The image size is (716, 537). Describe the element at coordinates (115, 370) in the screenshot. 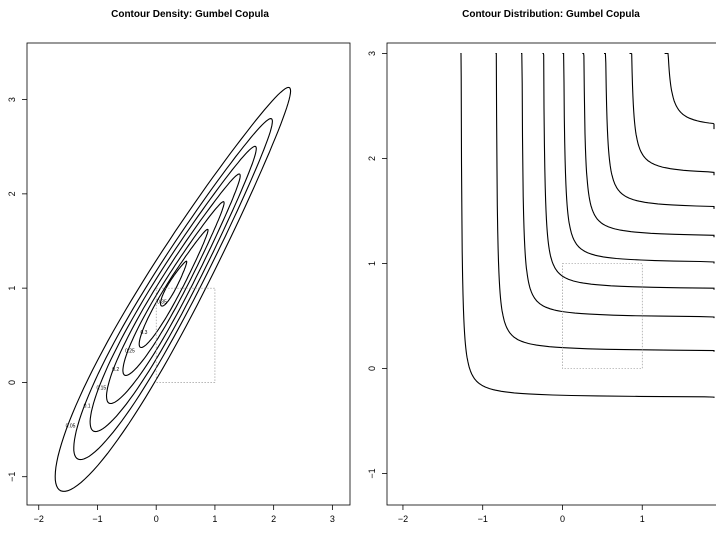

I see `density-contour-label: 0.2` at that location.